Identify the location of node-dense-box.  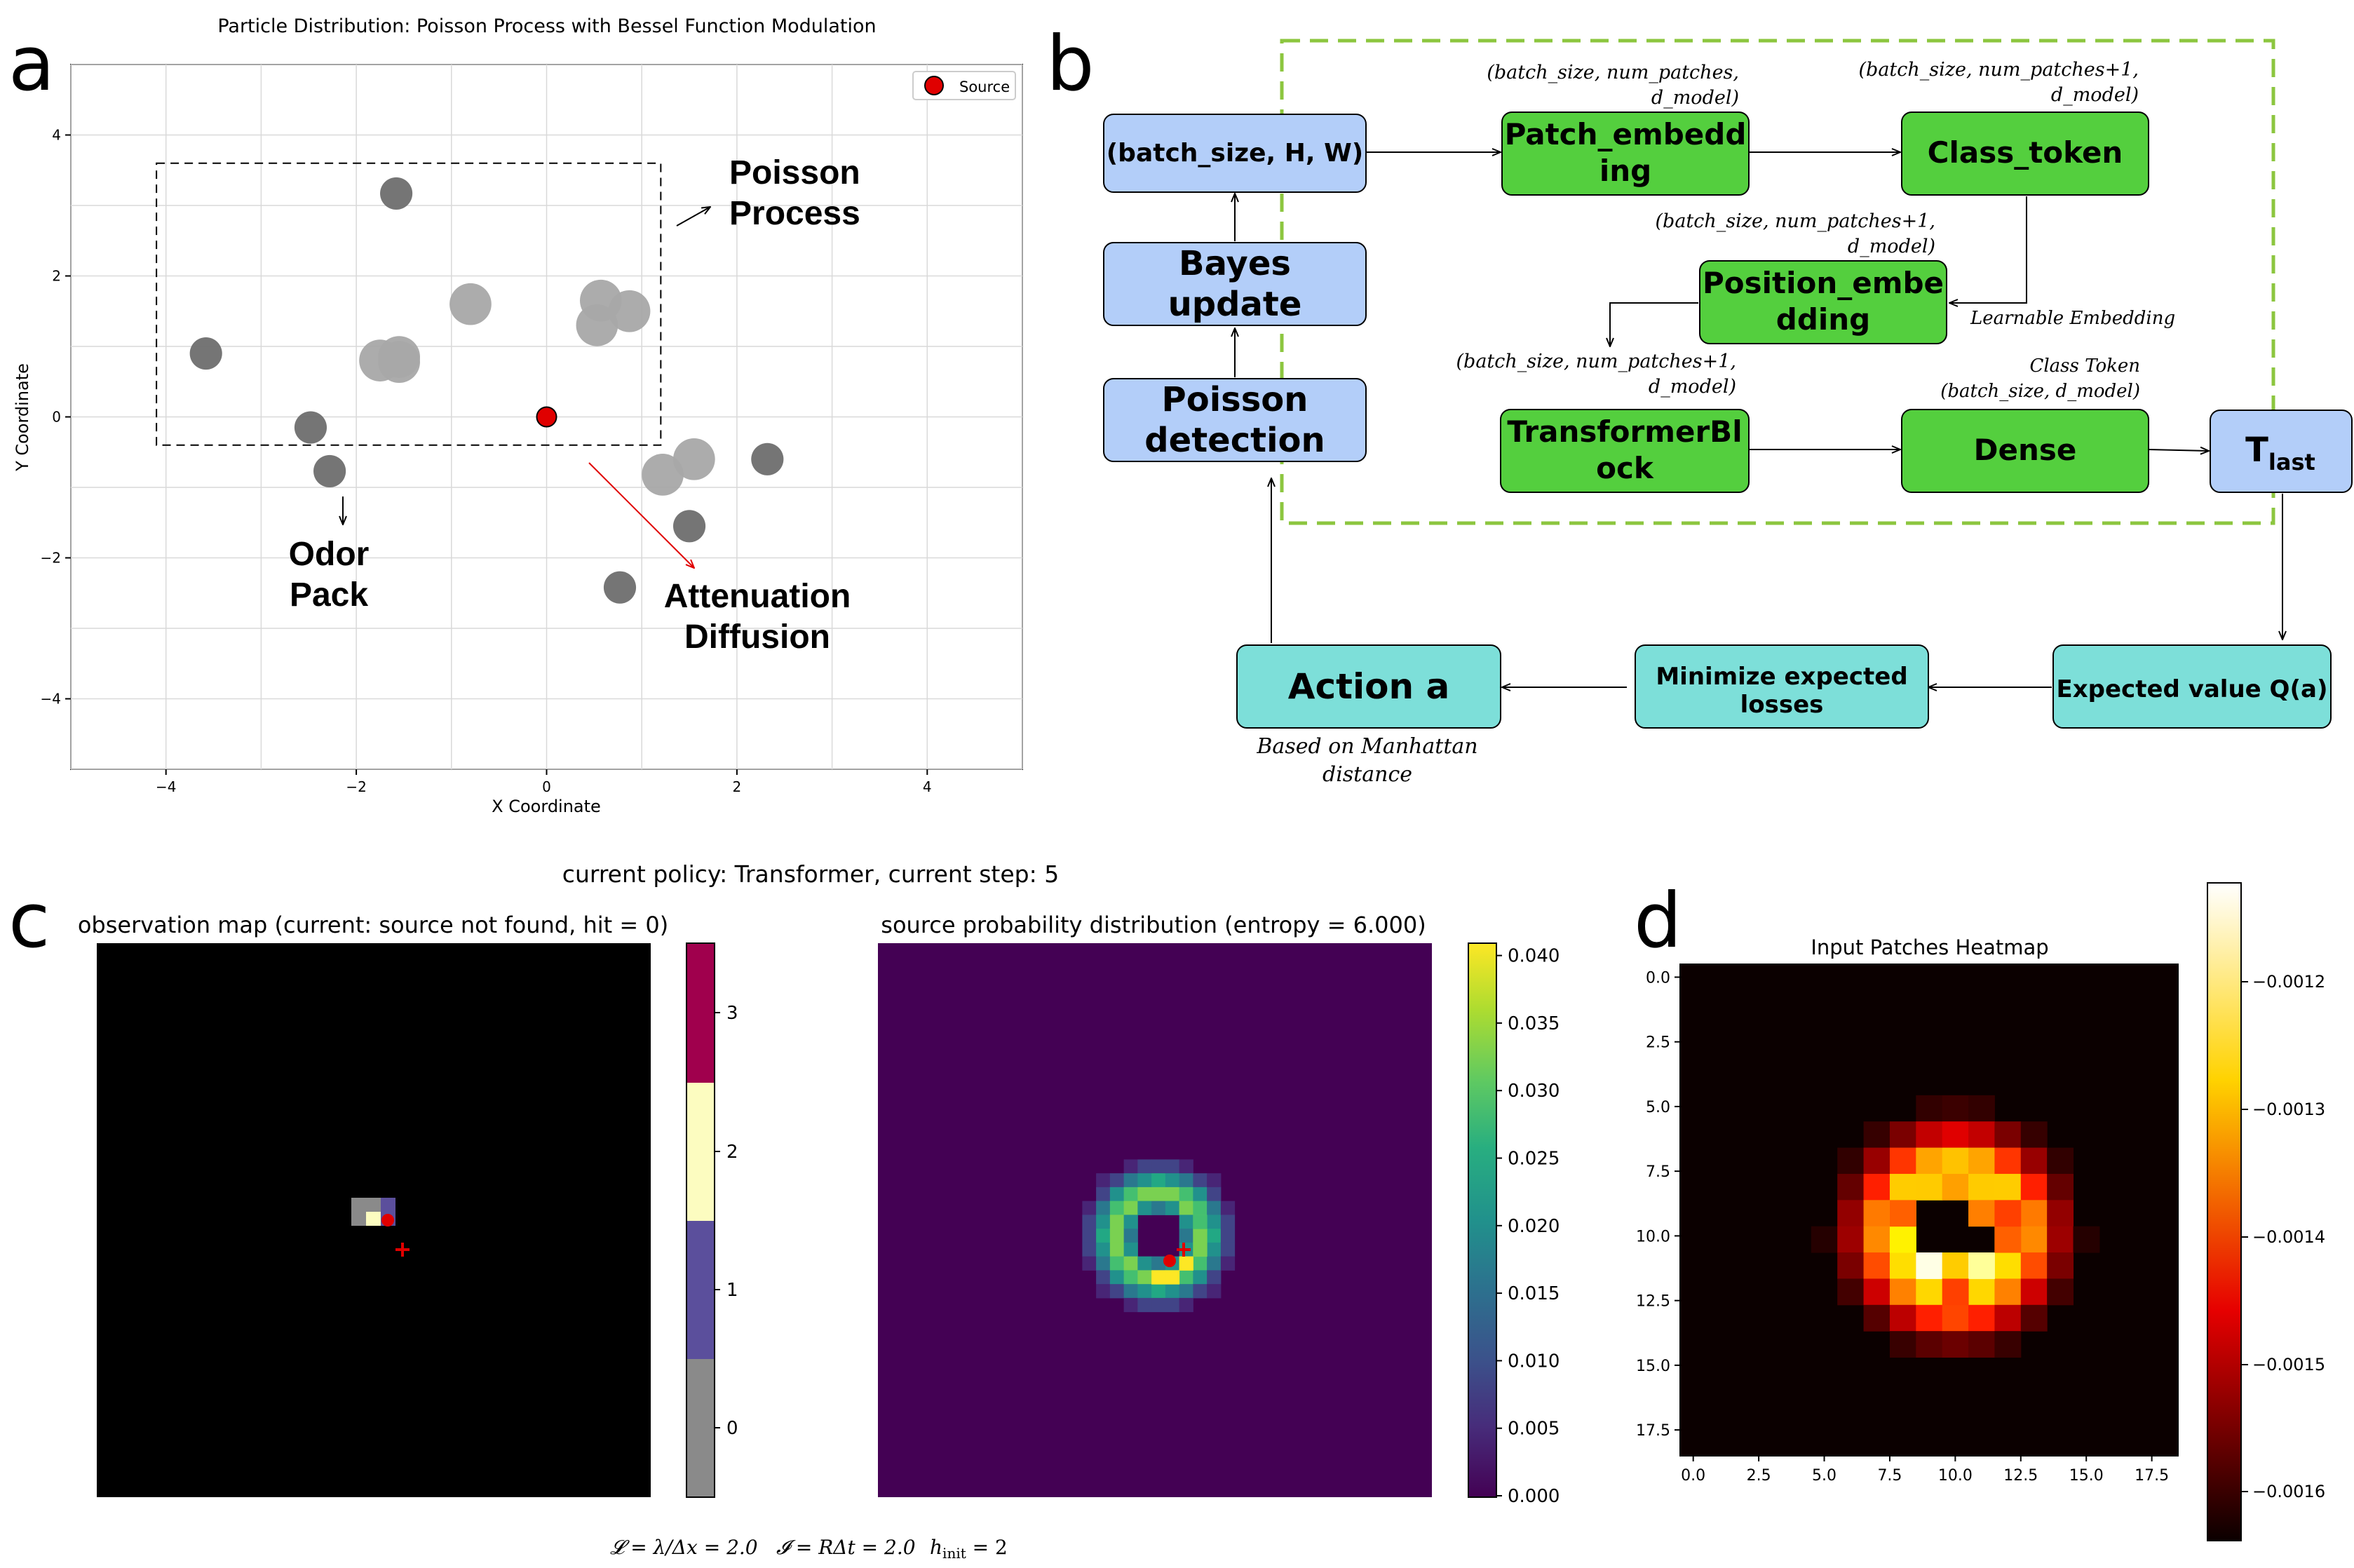
(2025, 451).